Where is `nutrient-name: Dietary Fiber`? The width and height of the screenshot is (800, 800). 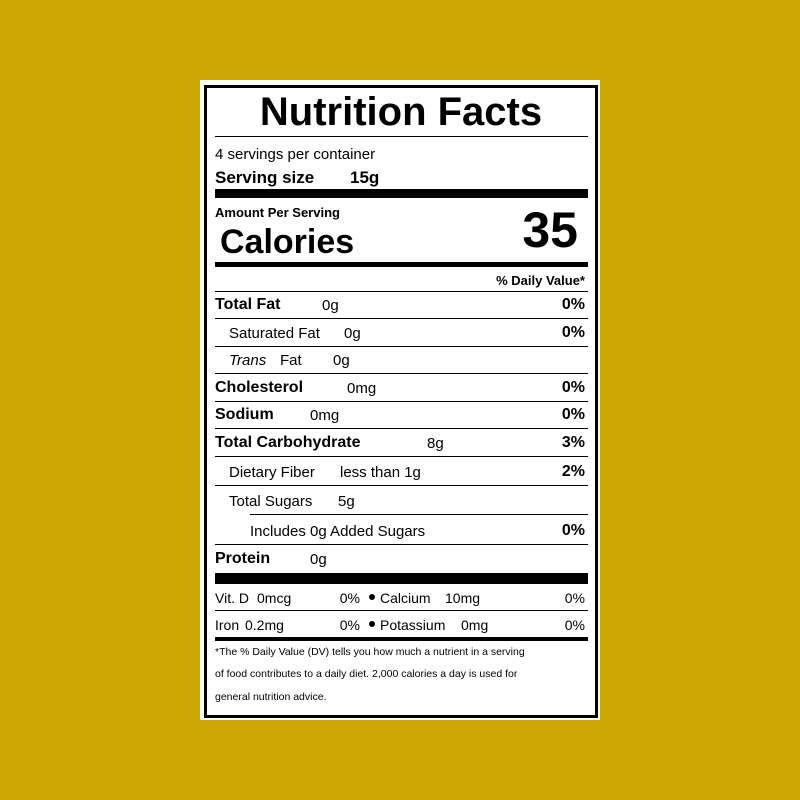 nutrient-name: Dietary Fiber is located at coordinates (272, 472).